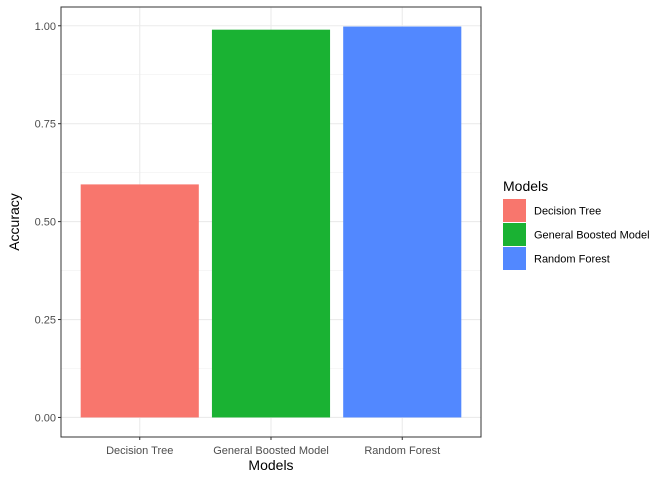  Describe the element at coordinates (45, 223) in the screenshot. I see `y-tick-label: 0.50` at that location.